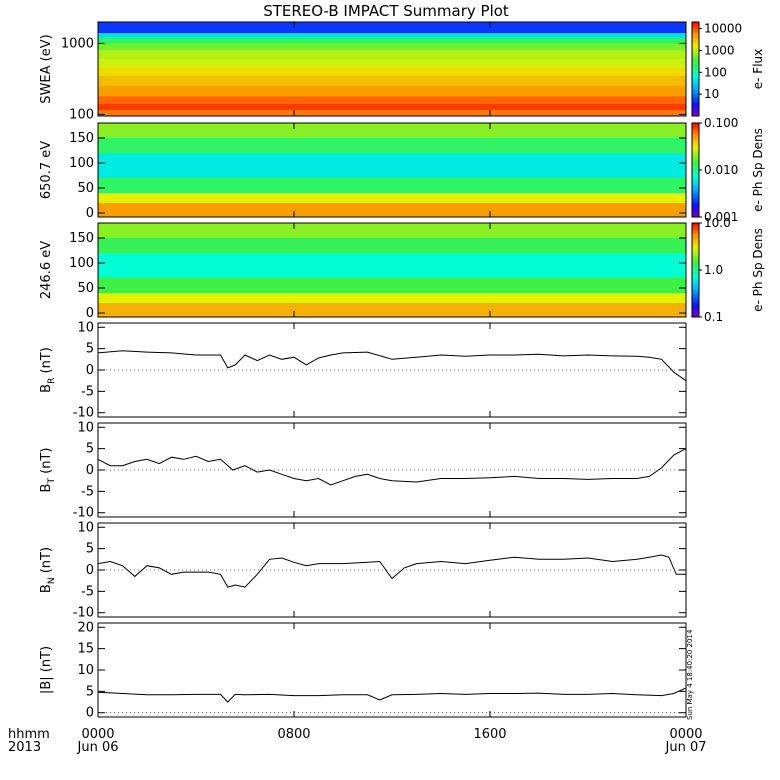  What do you see at coordinates (489, 734) in the screenshot?
I see `x-tick-label: 1600` at bounding box center [489, 734].